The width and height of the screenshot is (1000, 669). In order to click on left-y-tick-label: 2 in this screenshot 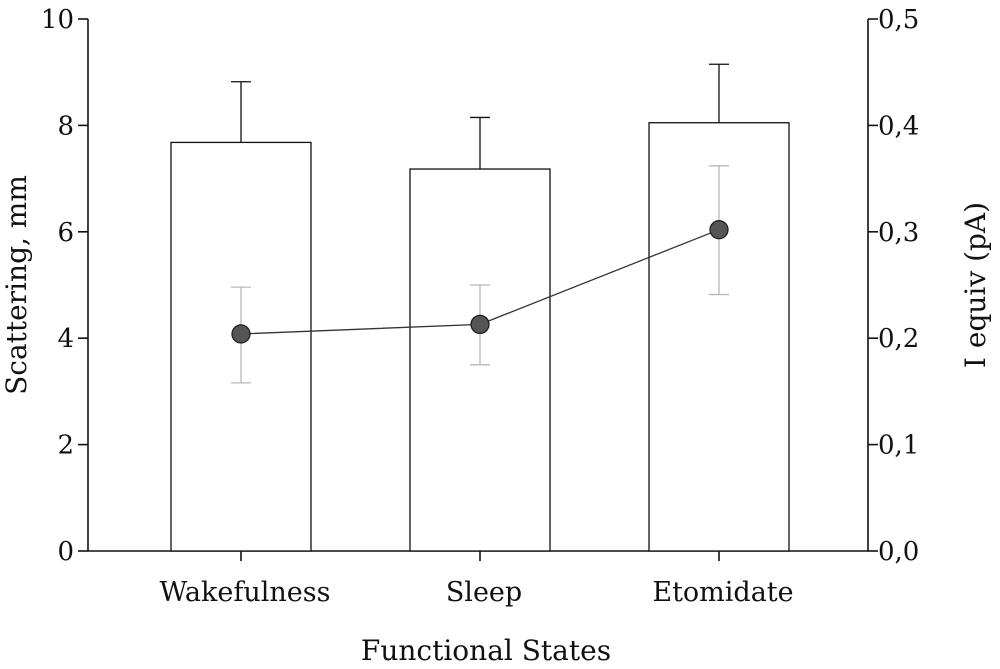, I will do `click(65, 446)`.